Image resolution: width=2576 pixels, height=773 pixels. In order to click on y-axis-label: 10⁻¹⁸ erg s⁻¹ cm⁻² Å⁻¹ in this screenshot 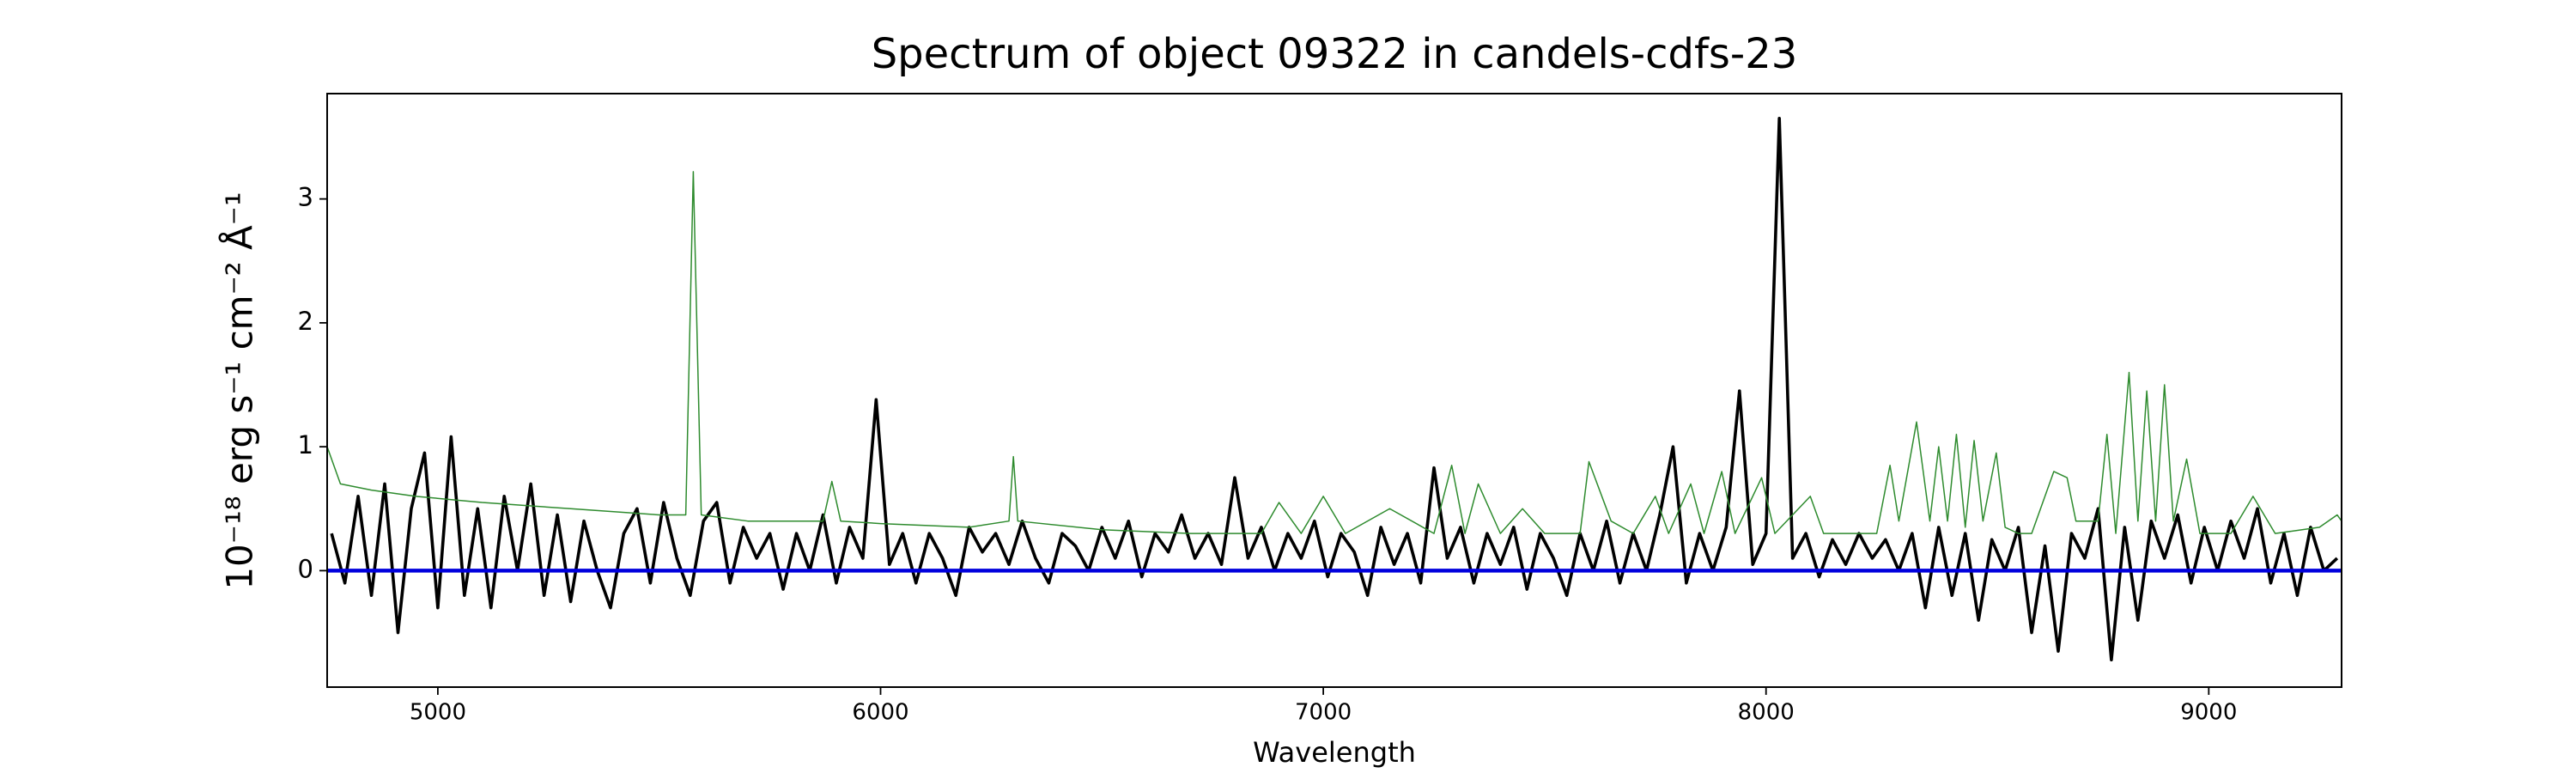, I will do `click(240, 390)`.